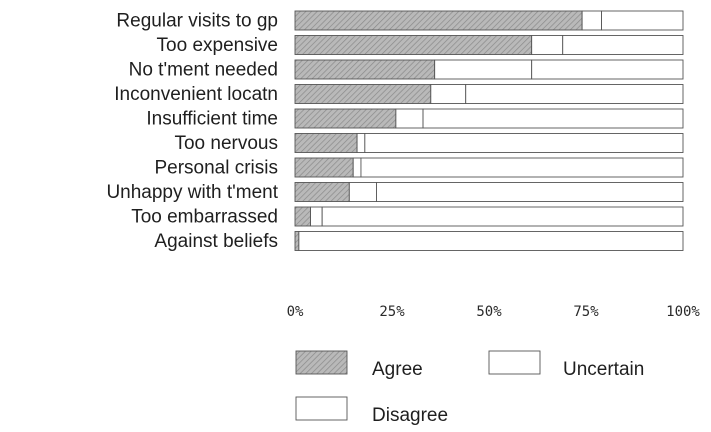 This screenshot has width=711, height=432. I want to click on legend-swatch-uncertain, so click(514, 362).